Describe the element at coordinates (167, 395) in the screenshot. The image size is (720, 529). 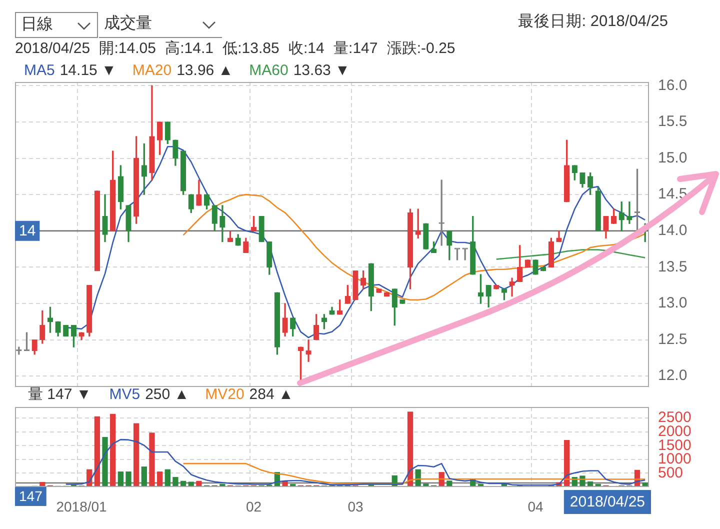
I see `annotation: 250 ▲` at that location.